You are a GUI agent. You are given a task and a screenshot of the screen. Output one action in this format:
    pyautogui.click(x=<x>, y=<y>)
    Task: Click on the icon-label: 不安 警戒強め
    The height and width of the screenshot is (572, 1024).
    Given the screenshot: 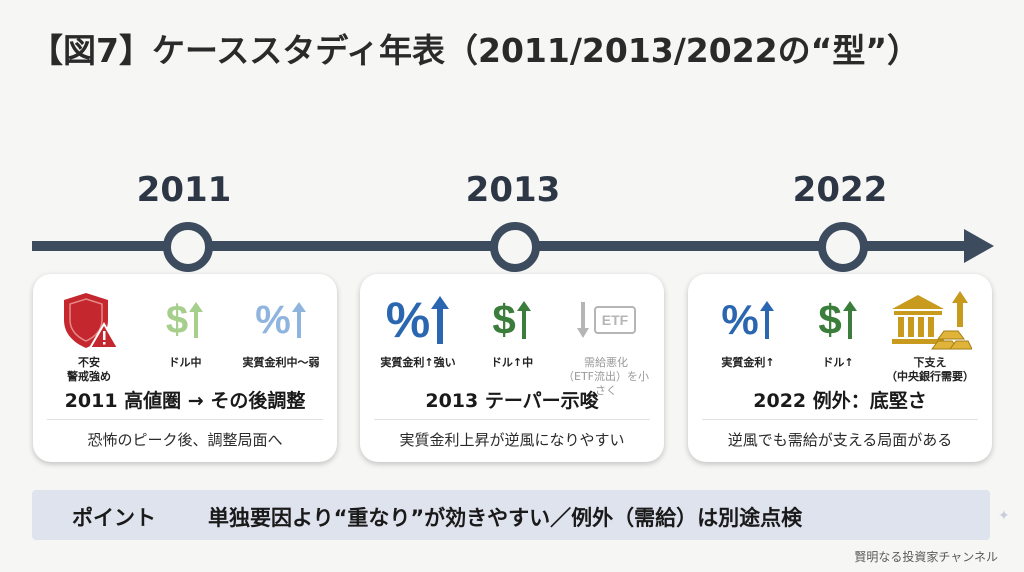 What is the action you would take?
    pyautogui.click(x=89, y=369)
    